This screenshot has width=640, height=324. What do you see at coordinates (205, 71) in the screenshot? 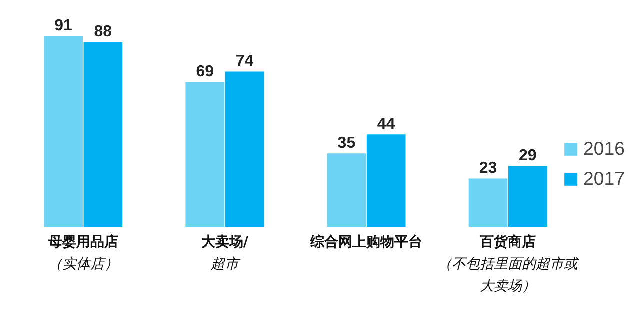
I see `data-label: 69` at bounding box center [205, 71].